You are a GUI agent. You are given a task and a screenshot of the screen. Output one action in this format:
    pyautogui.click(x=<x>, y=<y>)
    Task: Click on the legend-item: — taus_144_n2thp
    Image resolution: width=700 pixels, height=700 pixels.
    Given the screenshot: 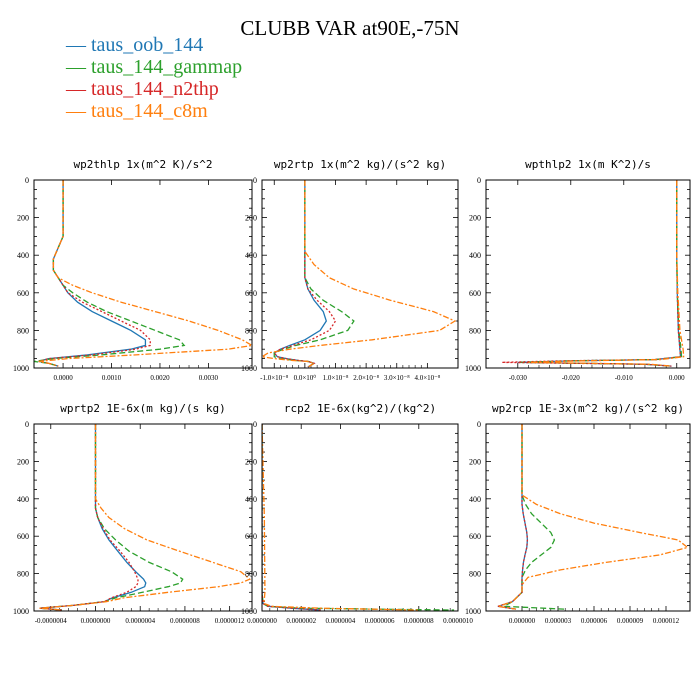 What is the action you would take?
    pyautogui.click(x=142, y=89)
    